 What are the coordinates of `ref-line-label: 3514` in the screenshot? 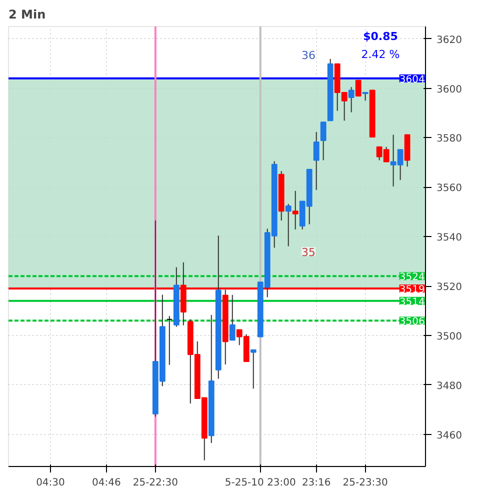 It's located at (412, 302).